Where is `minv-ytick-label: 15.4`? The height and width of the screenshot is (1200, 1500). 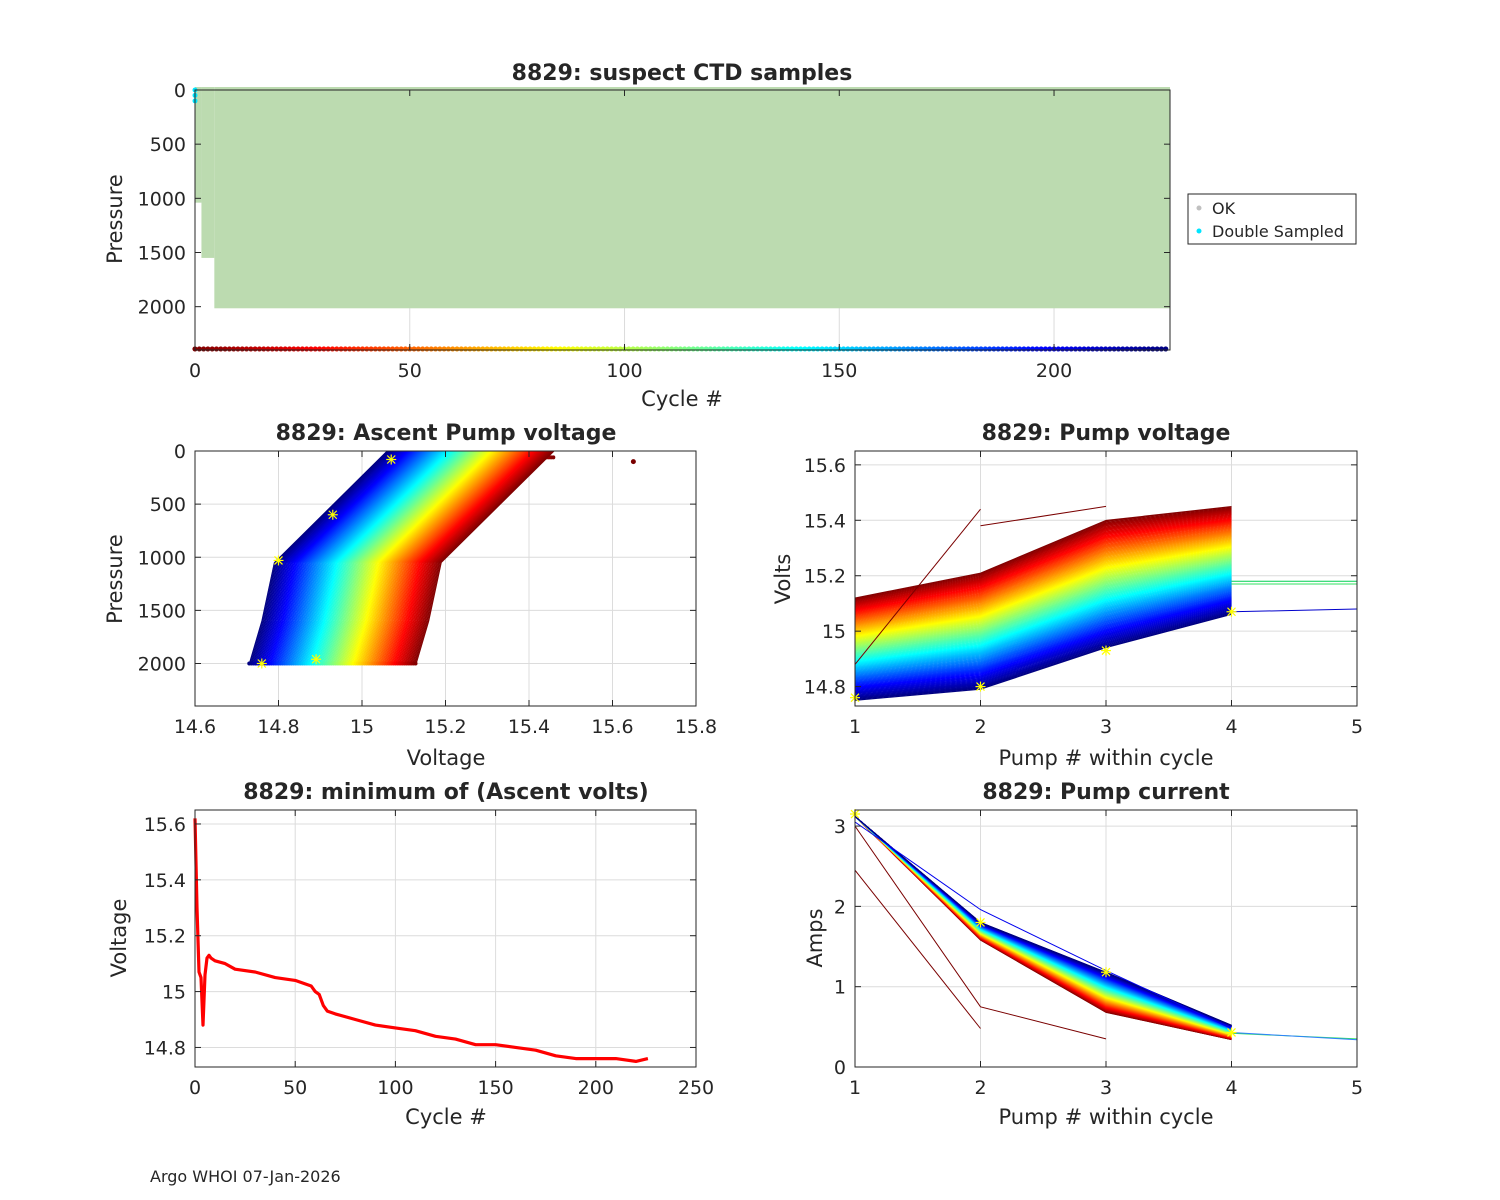 minv-ytick-label: 15.4 is located at coordinates (165, 881).